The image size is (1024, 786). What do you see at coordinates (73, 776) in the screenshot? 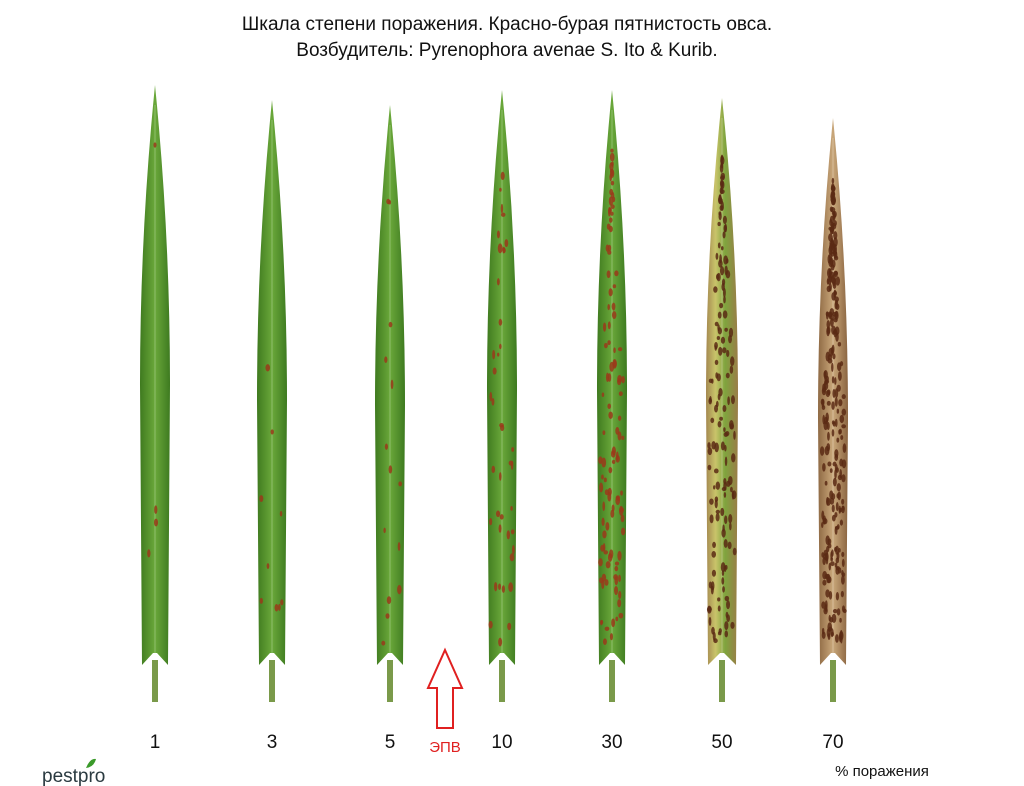
I see `logo: pestpro` at bounding box center [73, 776].